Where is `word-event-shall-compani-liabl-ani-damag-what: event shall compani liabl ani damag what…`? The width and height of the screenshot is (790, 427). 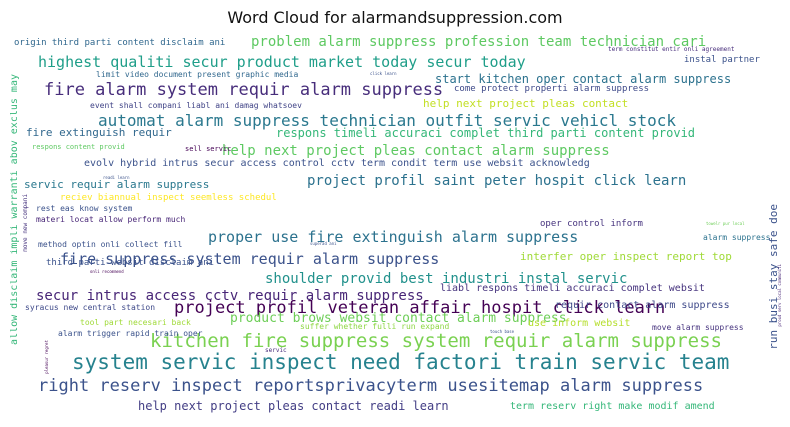
word-event-shall-compani-liabl-ani-damag-what: event shall compani liabl ani damag what… is located at coordinates (196, 105).